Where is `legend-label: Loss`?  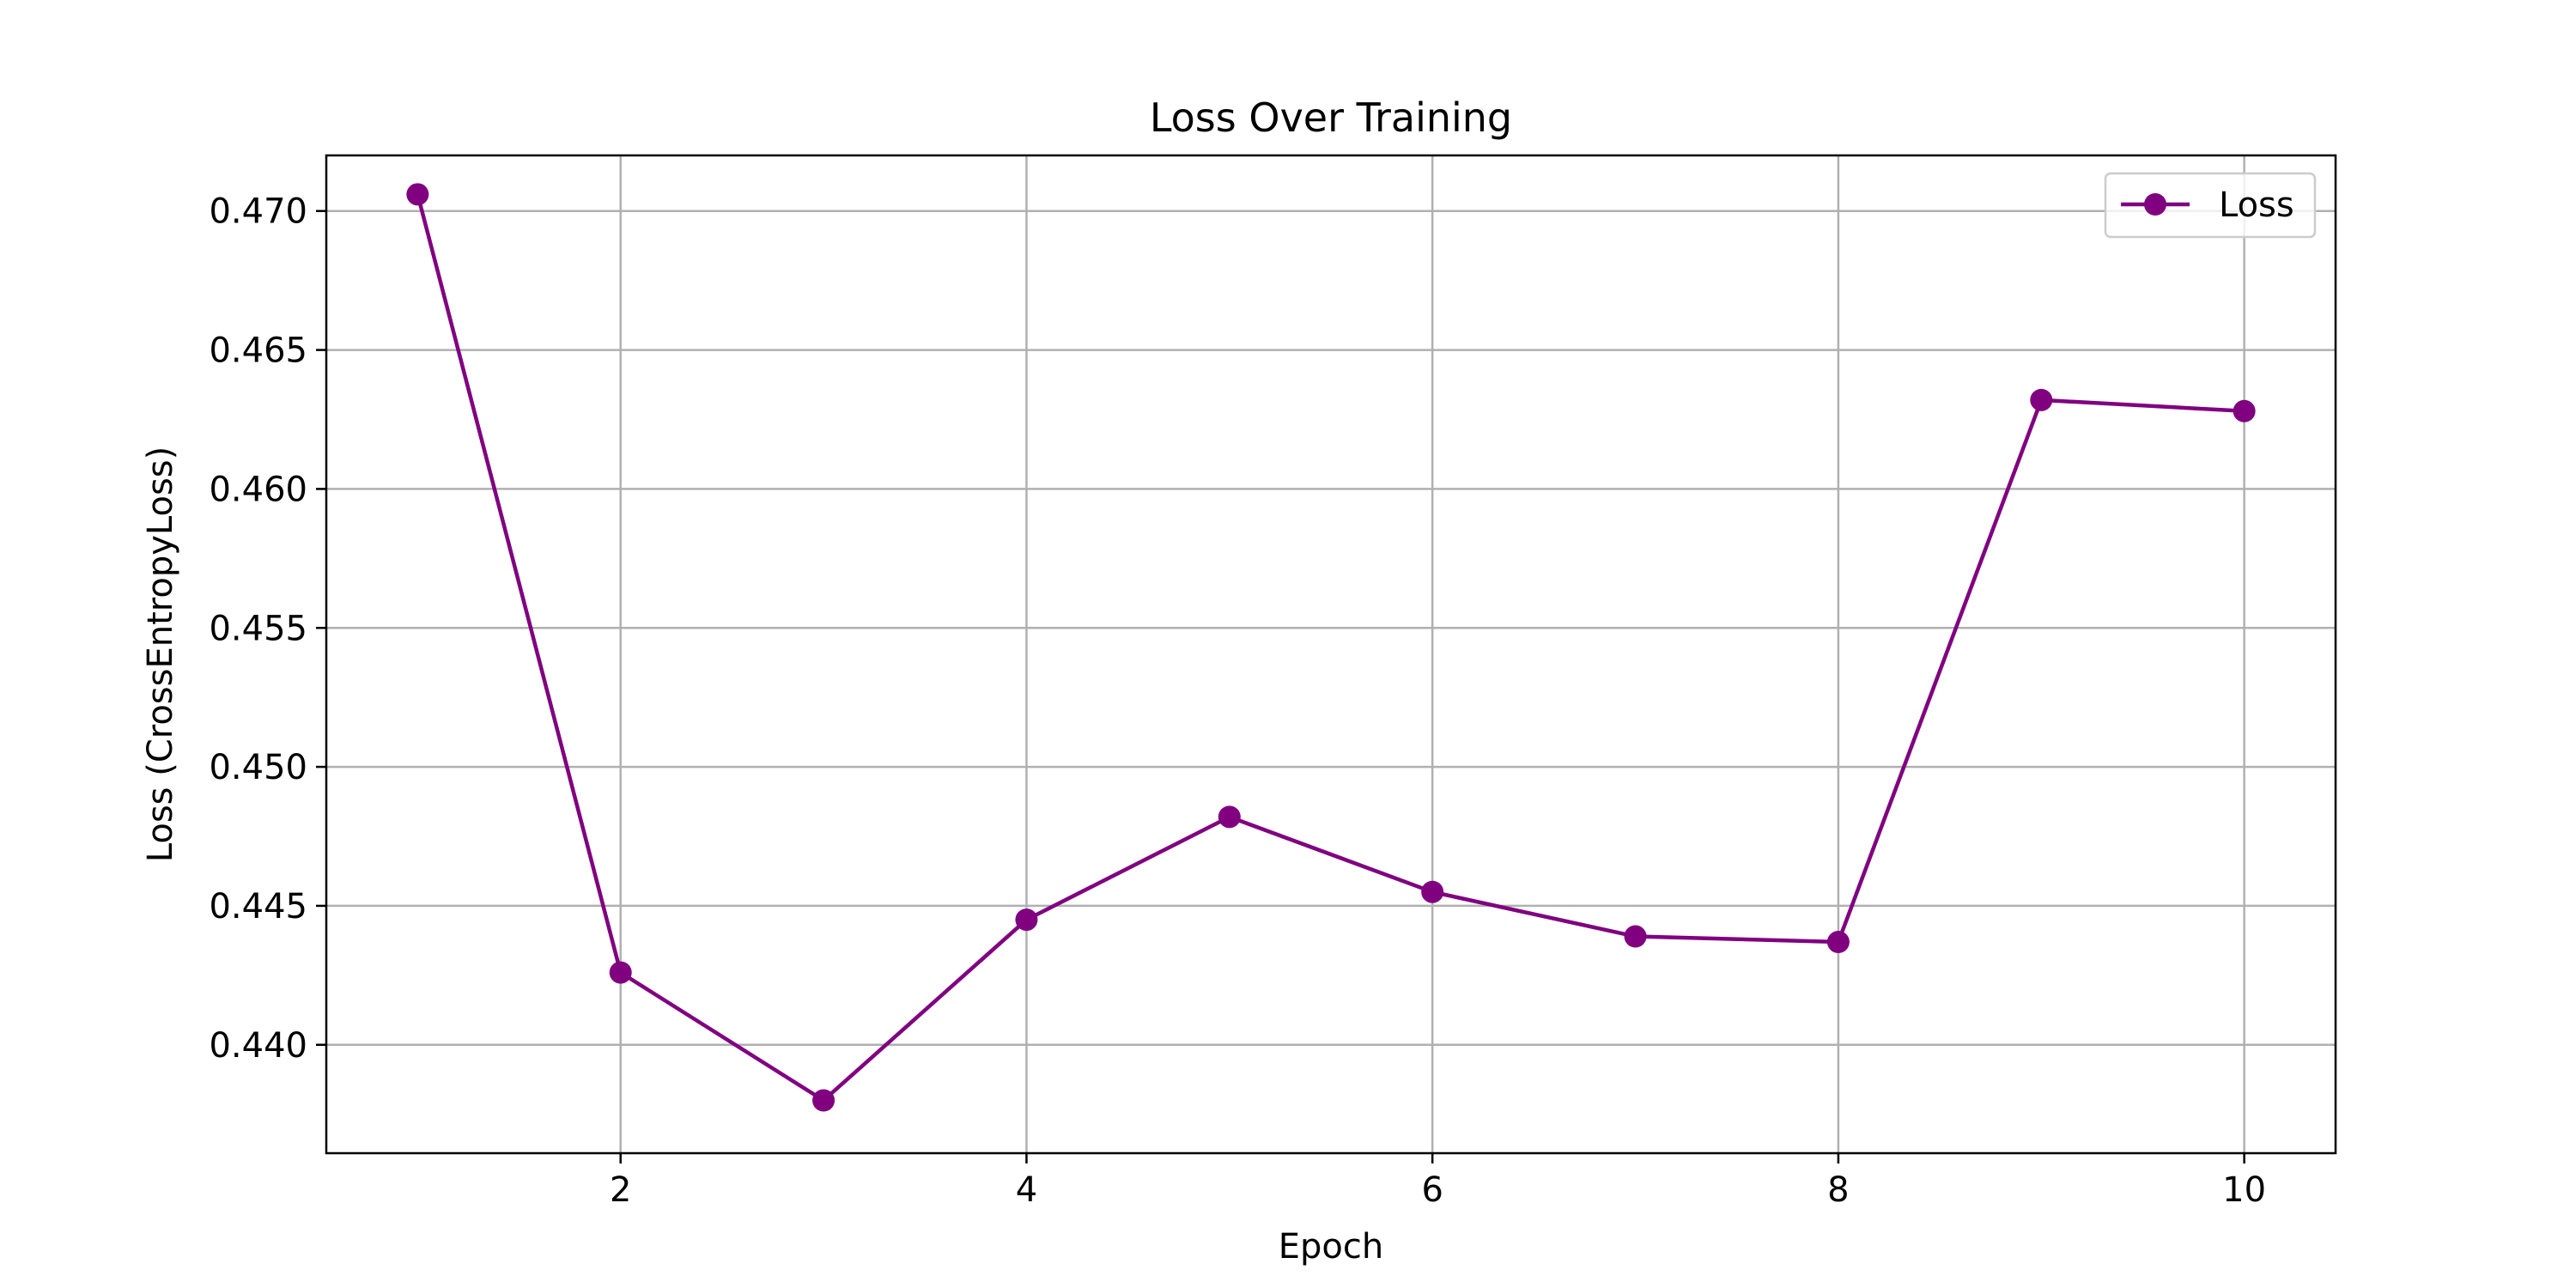 legend-label: Loss is located at coordinates (2257, 205).